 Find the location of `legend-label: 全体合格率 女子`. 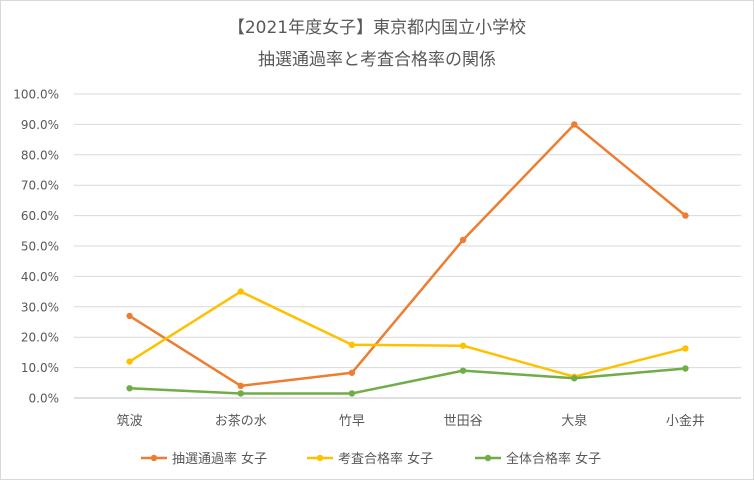

legend-label: 全体合格率 女子 is located at coordinates (553, 459).